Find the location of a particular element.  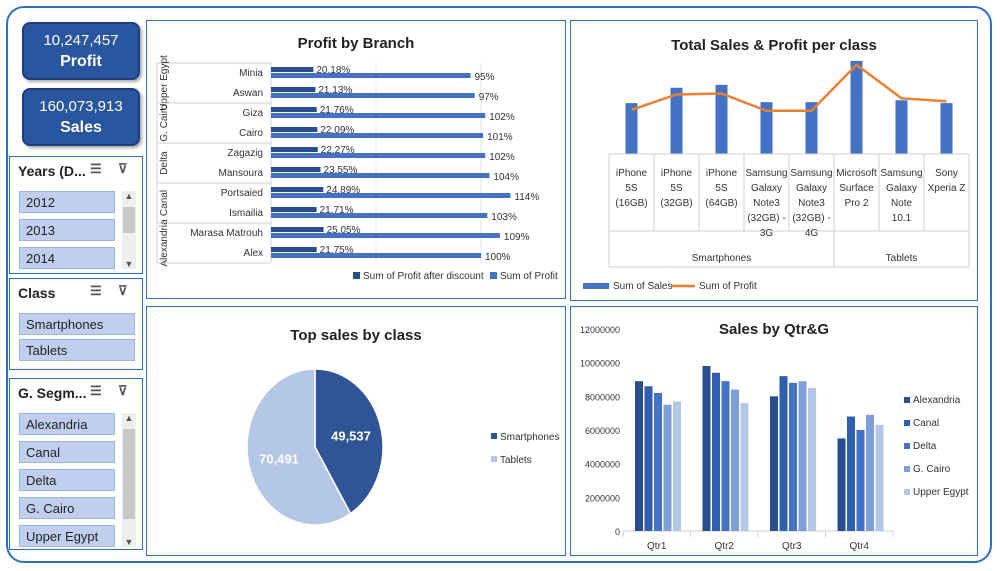

slicer-item-alexandria: Alexandria is located at coordinates (67, 424).